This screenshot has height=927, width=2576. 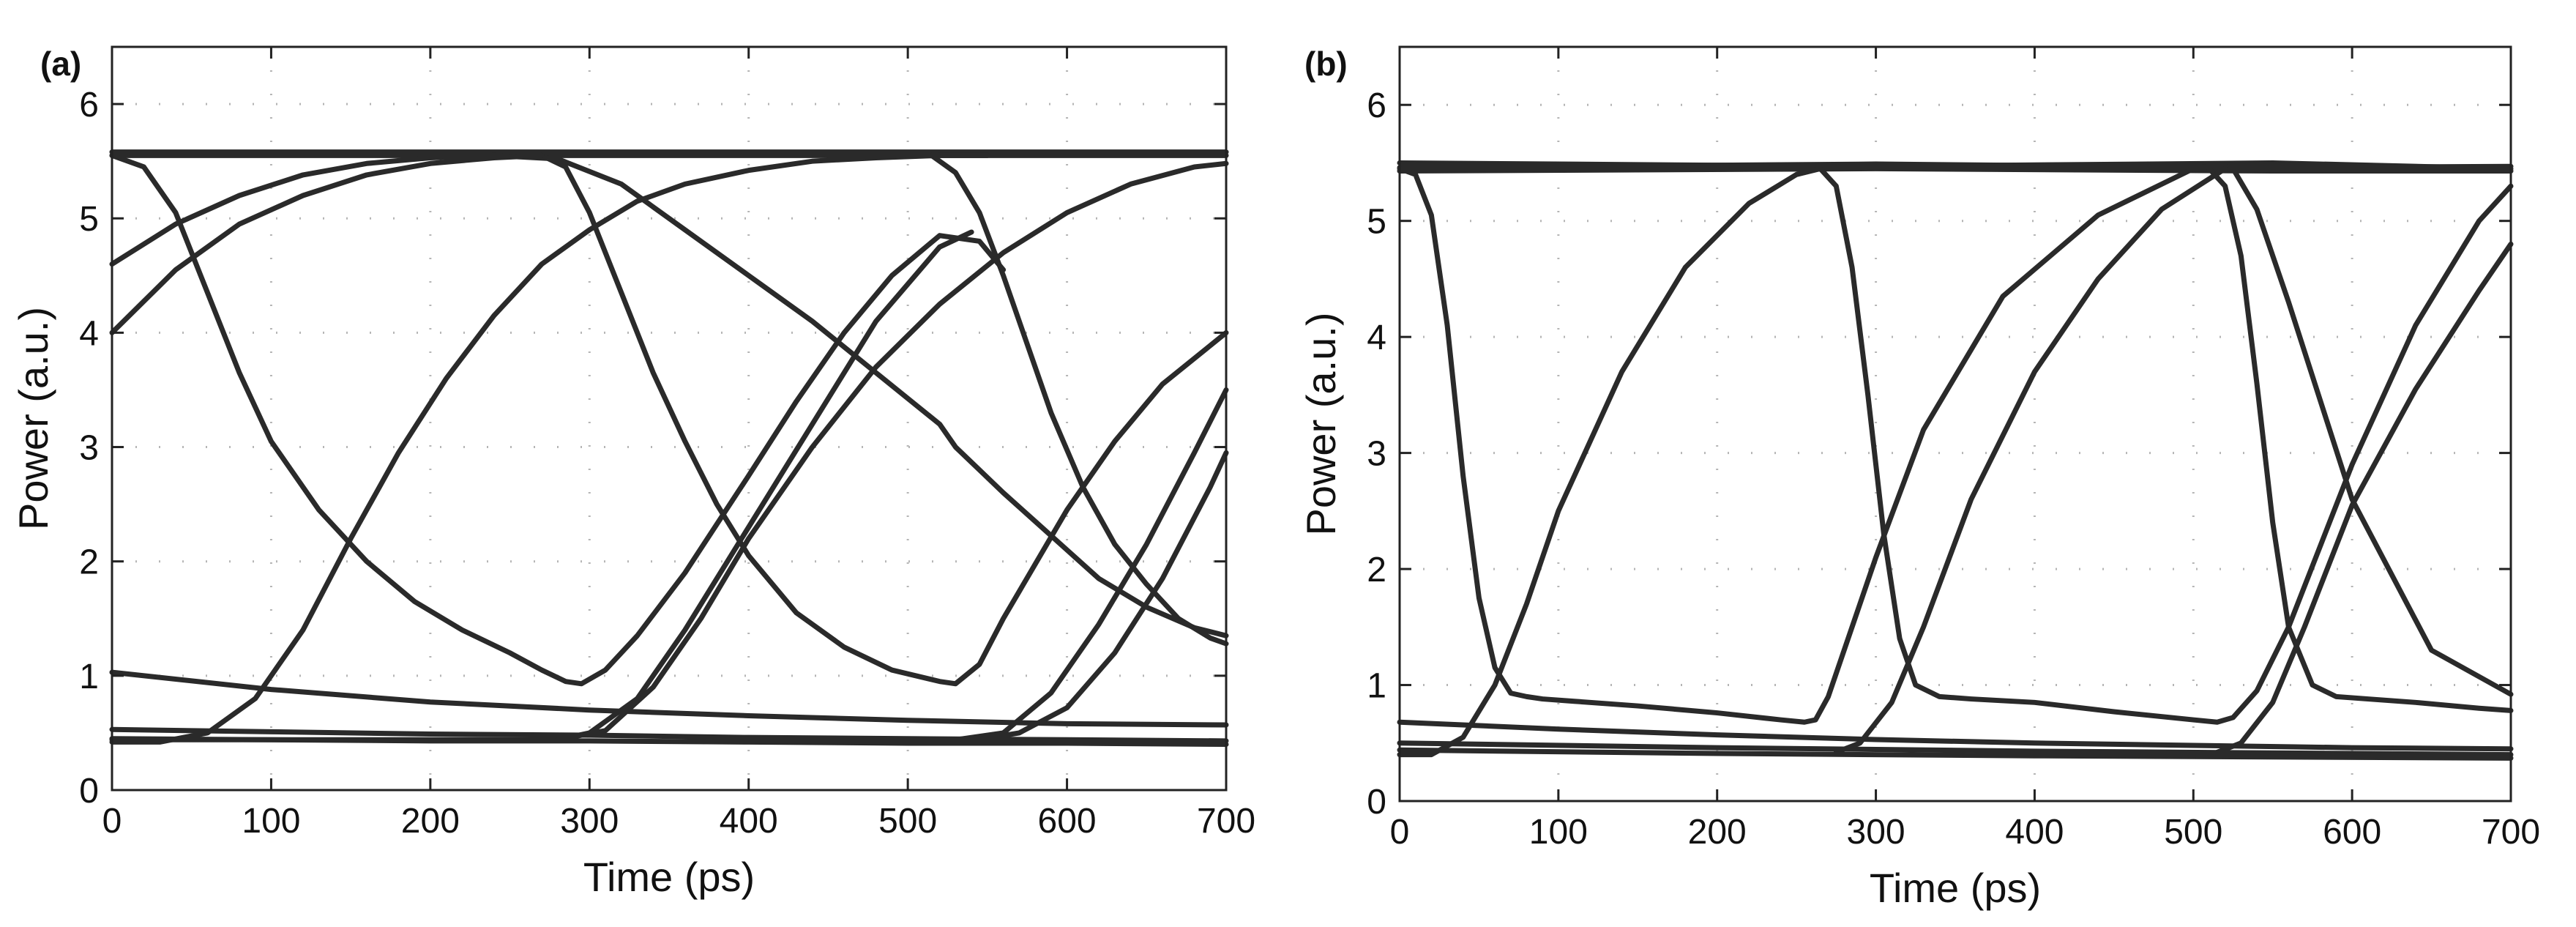 I want to click on panel-b-x-axis-title: Time (ps), so click(x=1955, y=888).